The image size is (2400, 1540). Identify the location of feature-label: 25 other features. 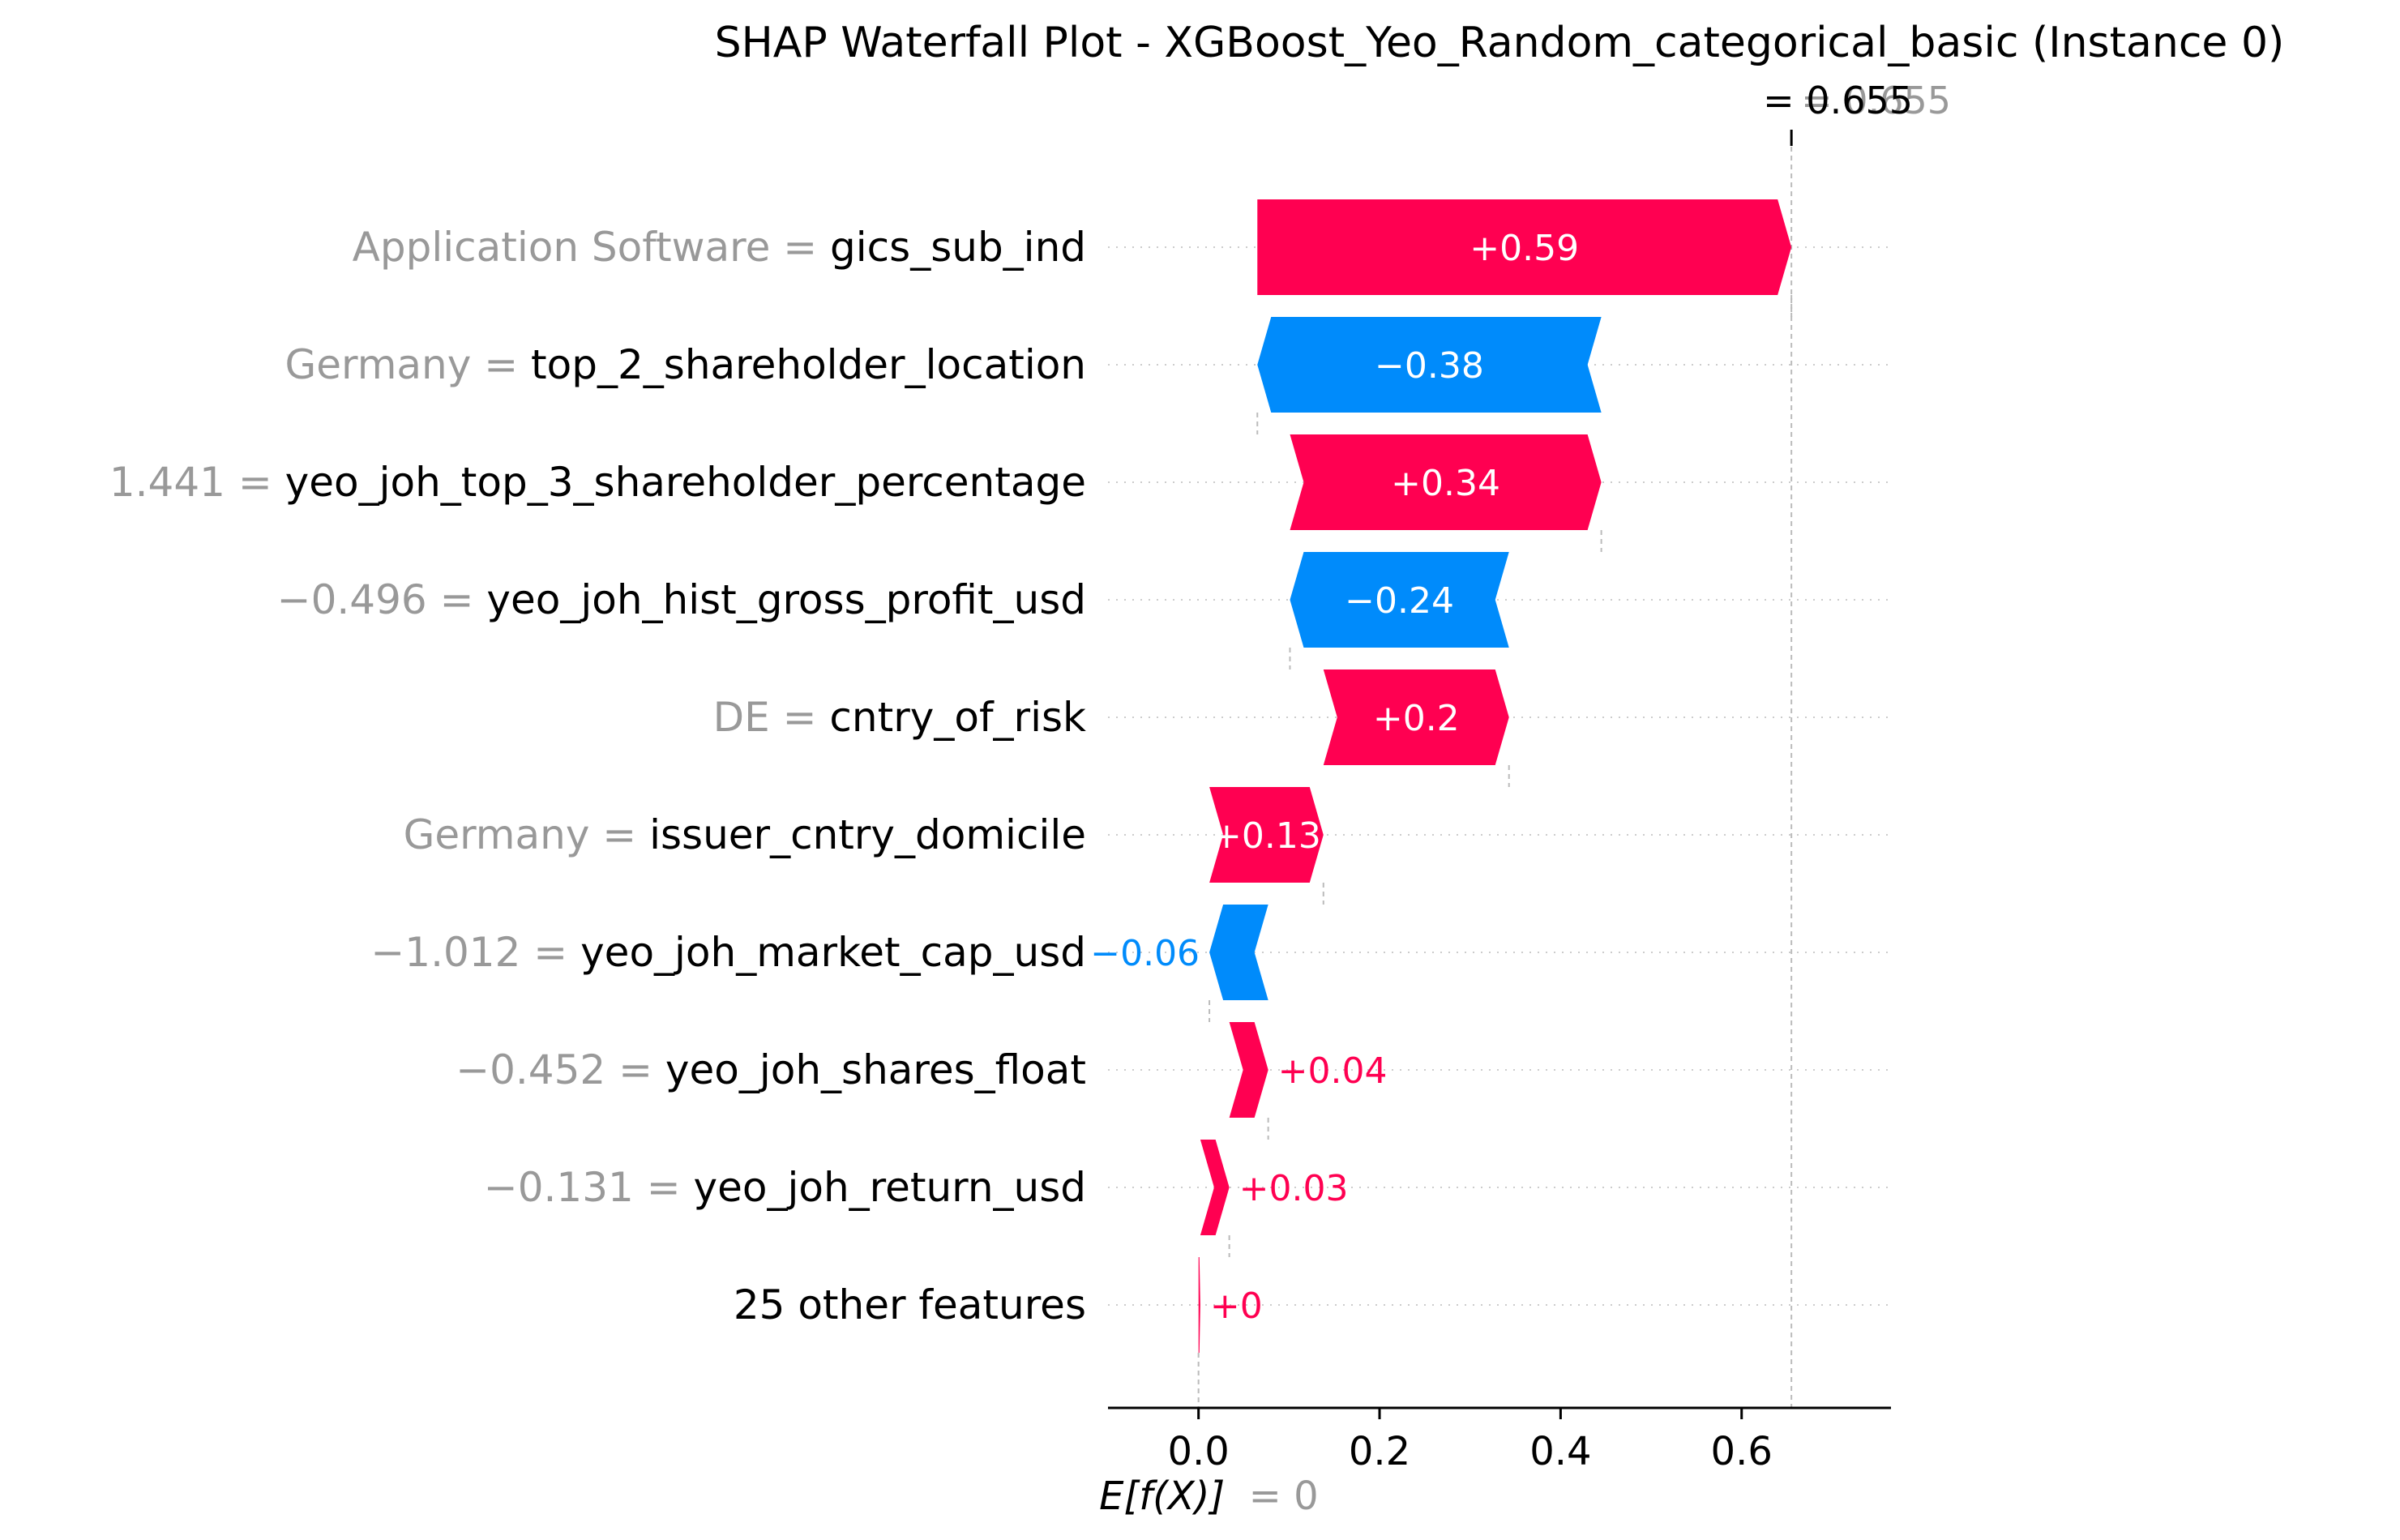
(910, 1304).